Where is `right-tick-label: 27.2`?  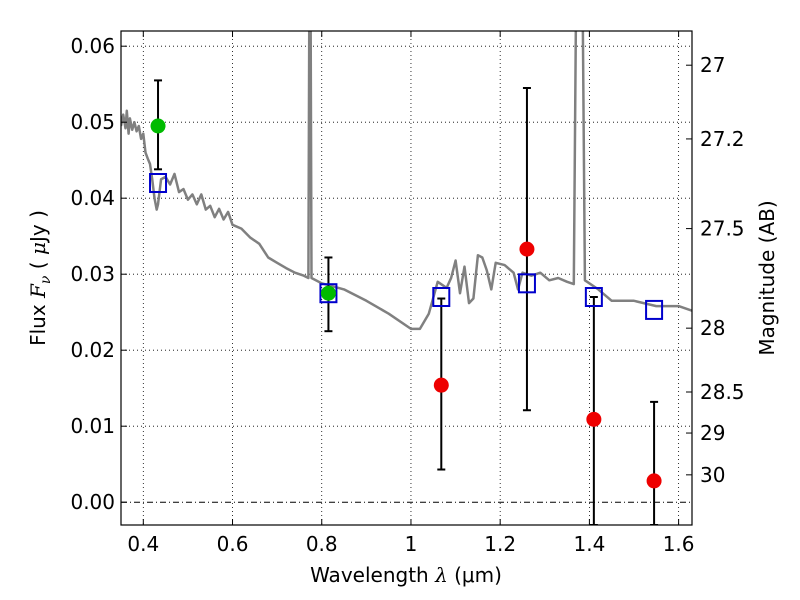
right-tick-label: 27.2 is located at coordinates (722, 139).